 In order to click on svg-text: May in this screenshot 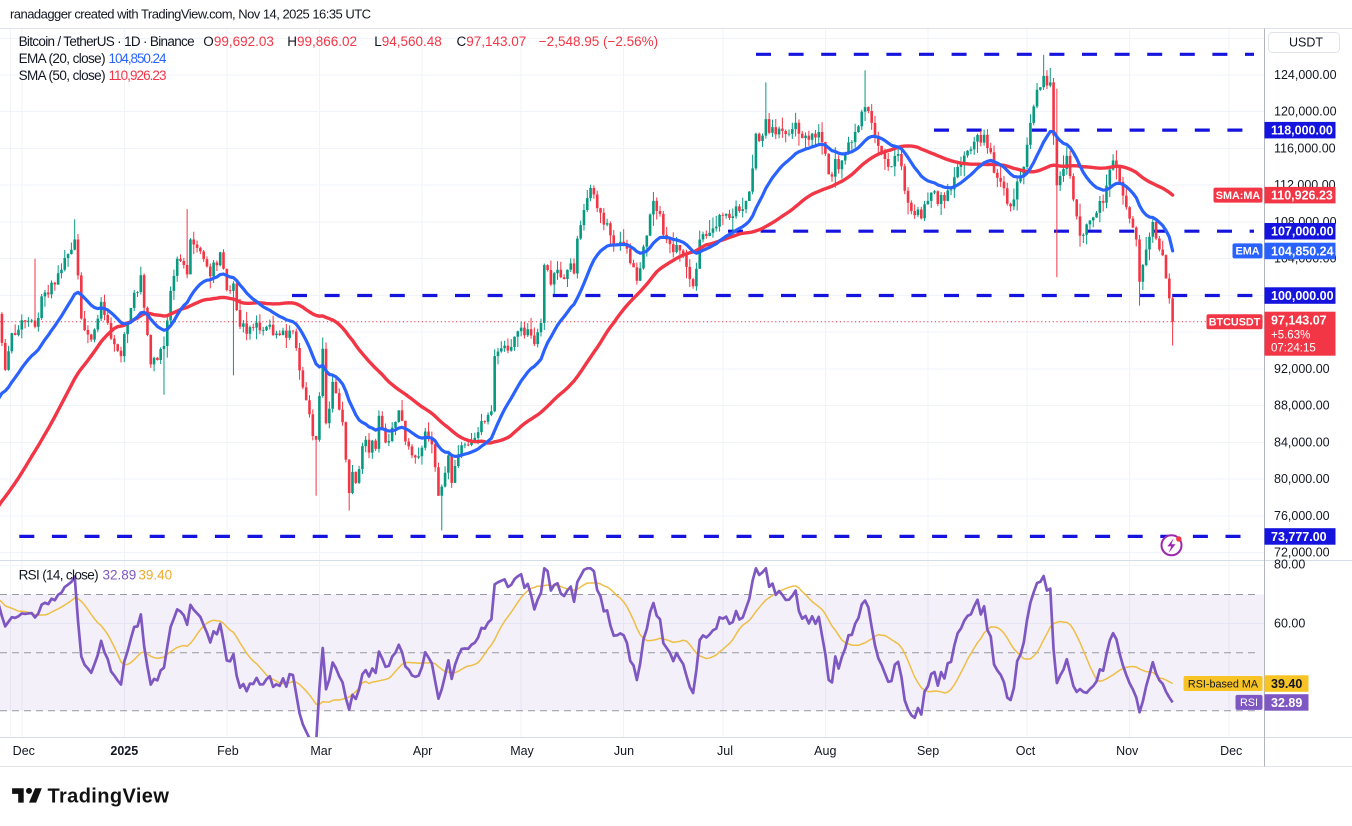, I will do `click(522, 751)`.